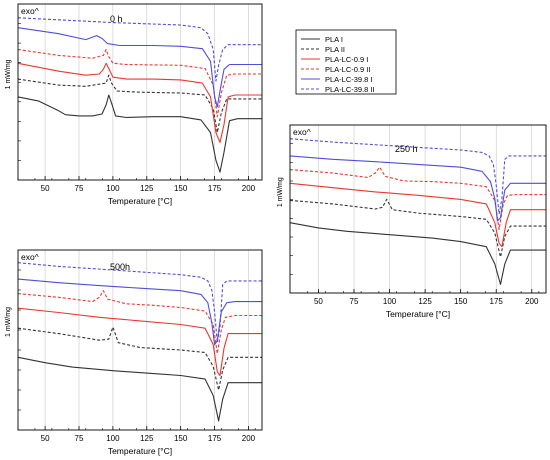  I want to click on legend-label: PLA-LC-0.9 I, so click(346, 59).